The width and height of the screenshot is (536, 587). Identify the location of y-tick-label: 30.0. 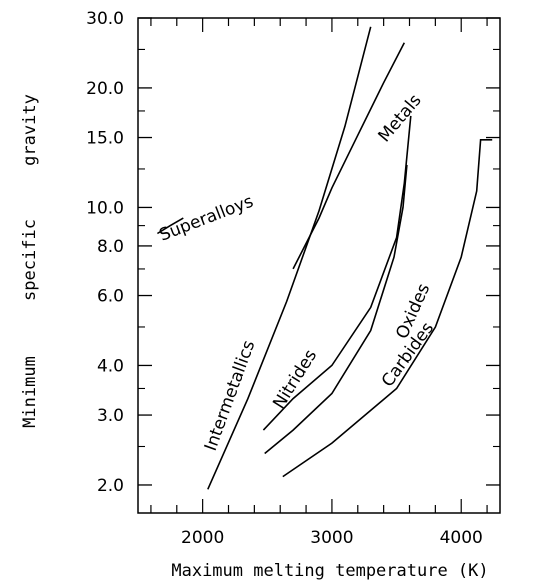
(105, 19).